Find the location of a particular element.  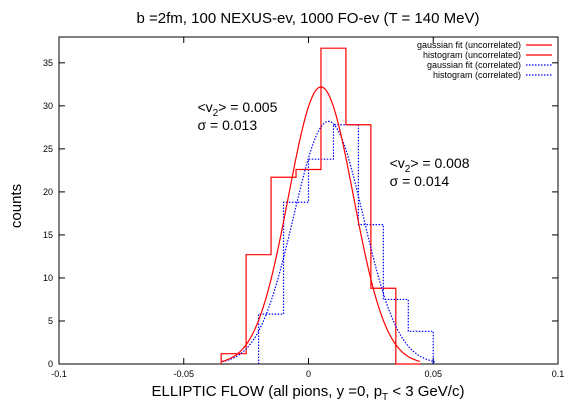

x-axis-title-subscript: T is located at coordinates (385, 397).